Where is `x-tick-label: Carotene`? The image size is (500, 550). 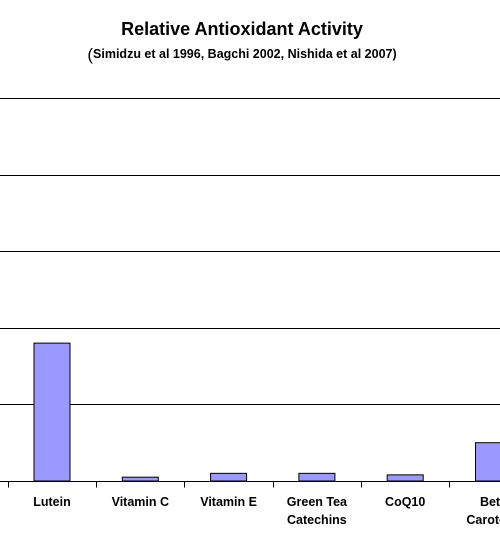
x-tick-label: Carotene is located at coordinates (483, 520).